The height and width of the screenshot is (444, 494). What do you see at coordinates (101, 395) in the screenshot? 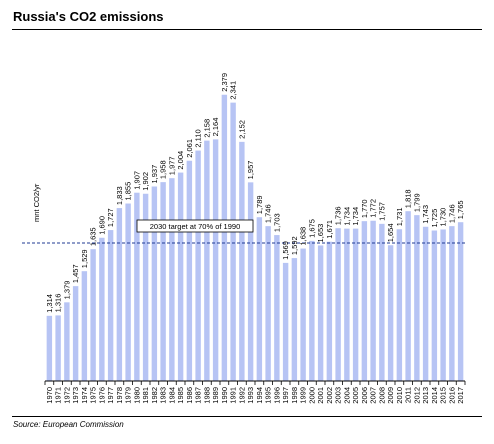
I see `x-tick-label-1976: 1976` at bounding box center [101, 395].